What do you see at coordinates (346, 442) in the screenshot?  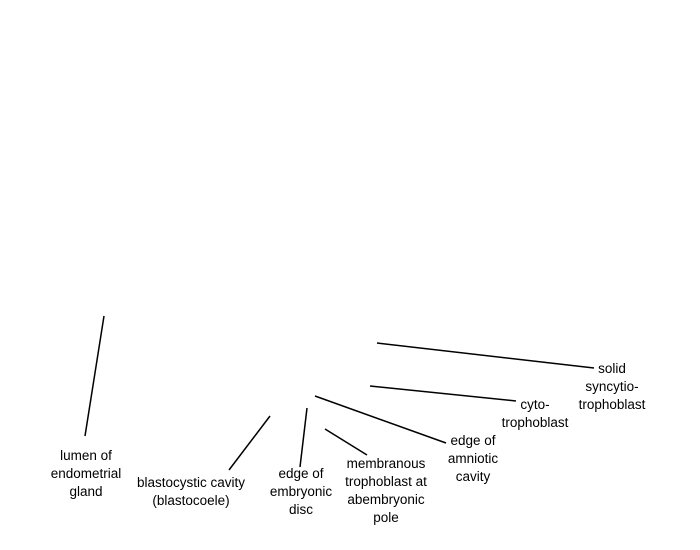 I see `leader-line-membranous-trophoblast` at bounding box center [346, 442].